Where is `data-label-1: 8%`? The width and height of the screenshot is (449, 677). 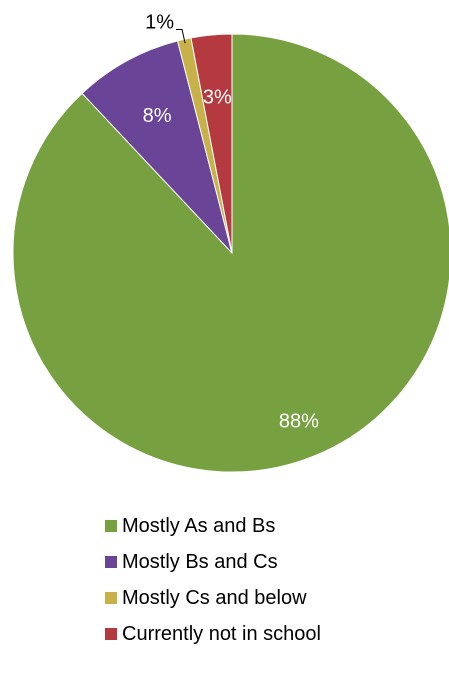
data-label-1: 8% is located at coordinates (157, 116).